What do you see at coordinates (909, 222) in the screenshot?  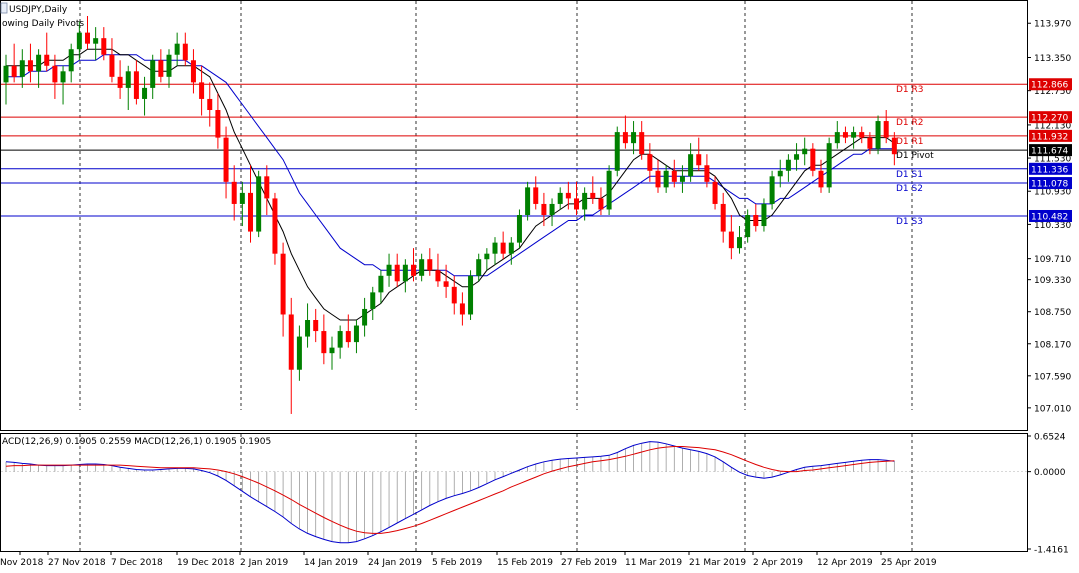 I see `pivot-name-label: D1 S3` at bounding box center [909, 222].